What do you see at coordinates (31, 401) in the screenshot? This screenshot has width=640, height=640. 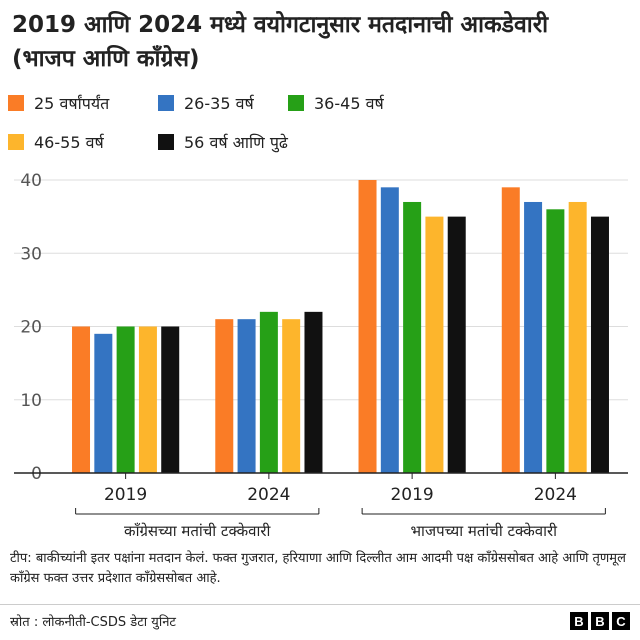 I see `y-tick-label: 10` at bounding box center [31, 401].